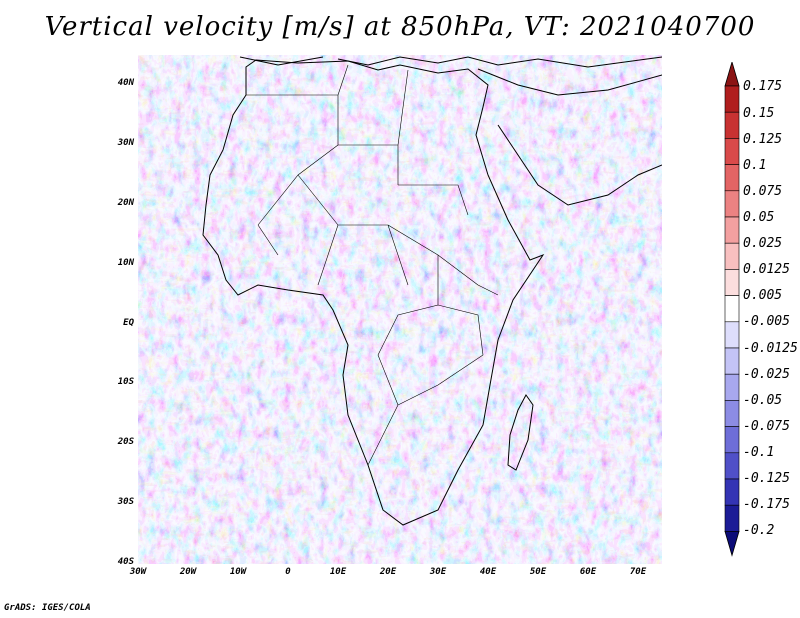 The height and width of the screenshot is (618, 800). Describe the element at coordinates (125, 83) in the screenshot. I see `lat-label-40n: 40N` at that location.